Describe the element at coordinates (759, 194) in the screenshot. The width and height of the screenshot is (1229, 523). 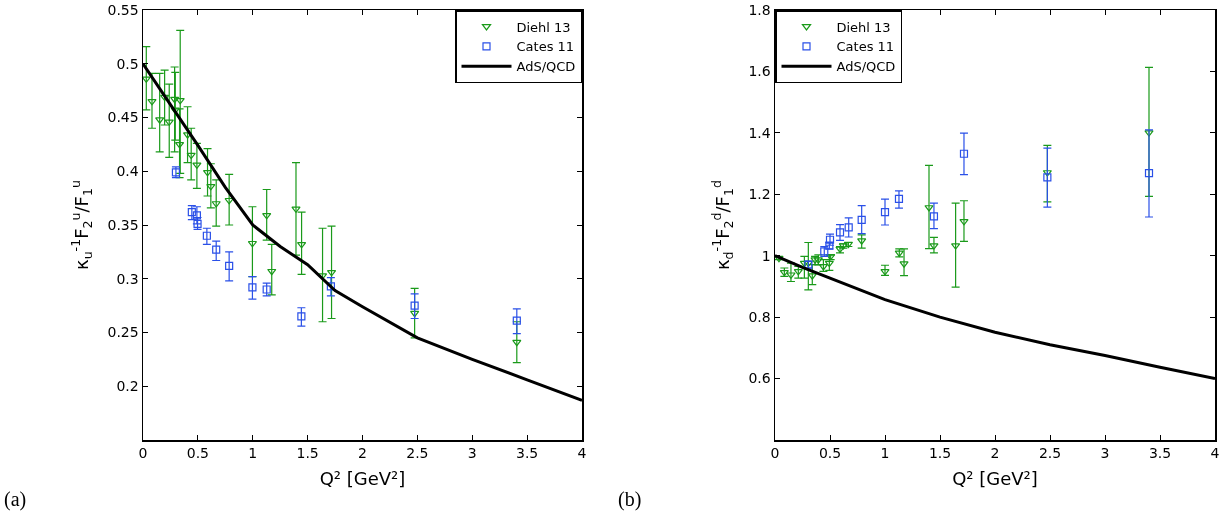
I see `y-tick-label: 1.2` at that location.